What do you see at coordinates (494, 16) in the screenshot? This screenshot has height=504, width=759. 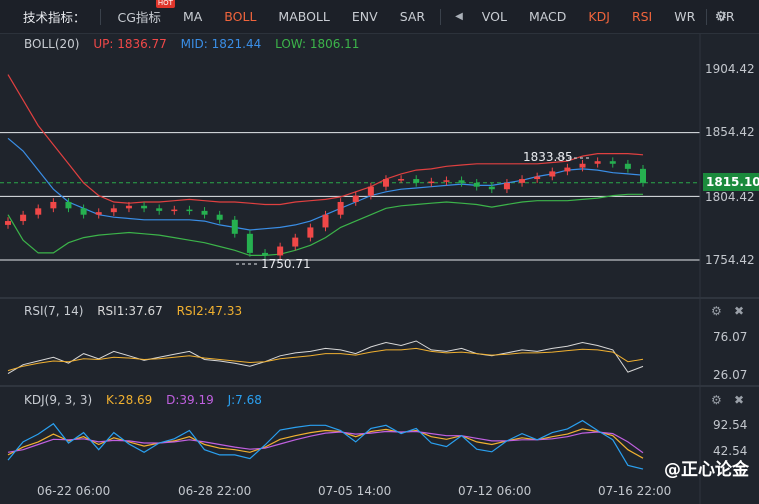 I see `toolbar-item-vol: VOL` at bounding box center [494, 16].